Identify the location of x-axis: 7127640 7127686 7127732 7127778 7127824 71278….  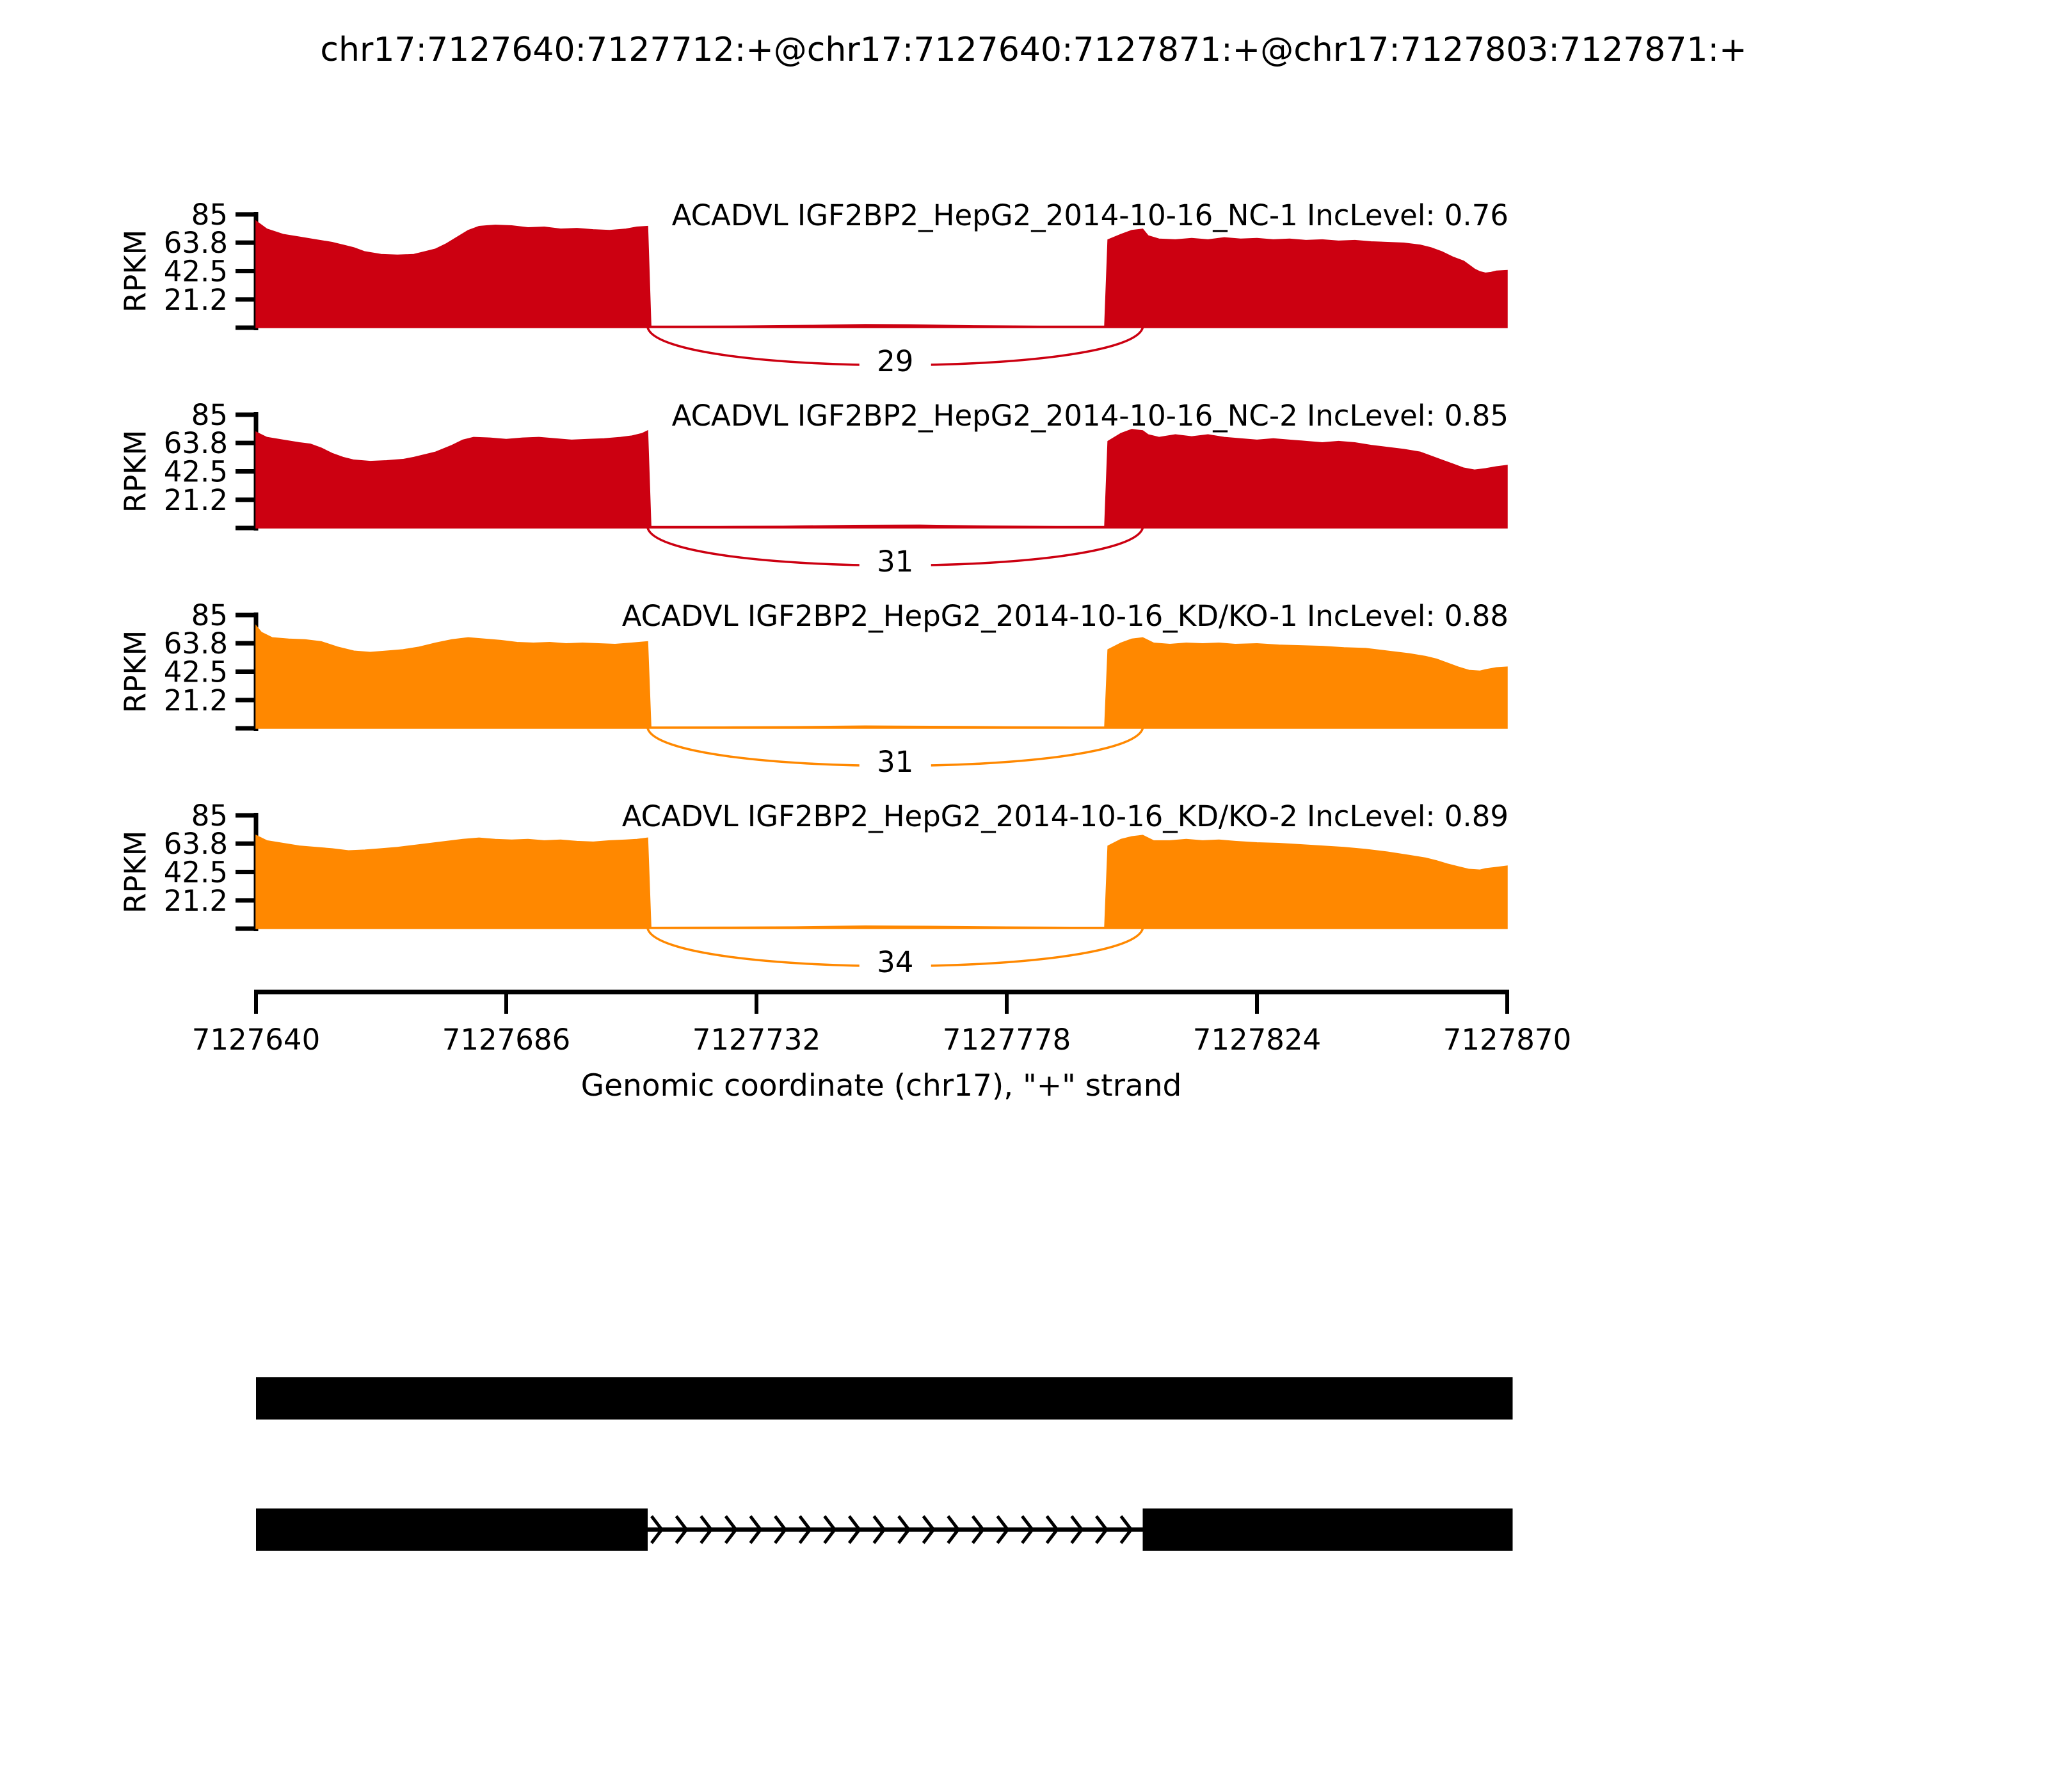
(881, 1023).